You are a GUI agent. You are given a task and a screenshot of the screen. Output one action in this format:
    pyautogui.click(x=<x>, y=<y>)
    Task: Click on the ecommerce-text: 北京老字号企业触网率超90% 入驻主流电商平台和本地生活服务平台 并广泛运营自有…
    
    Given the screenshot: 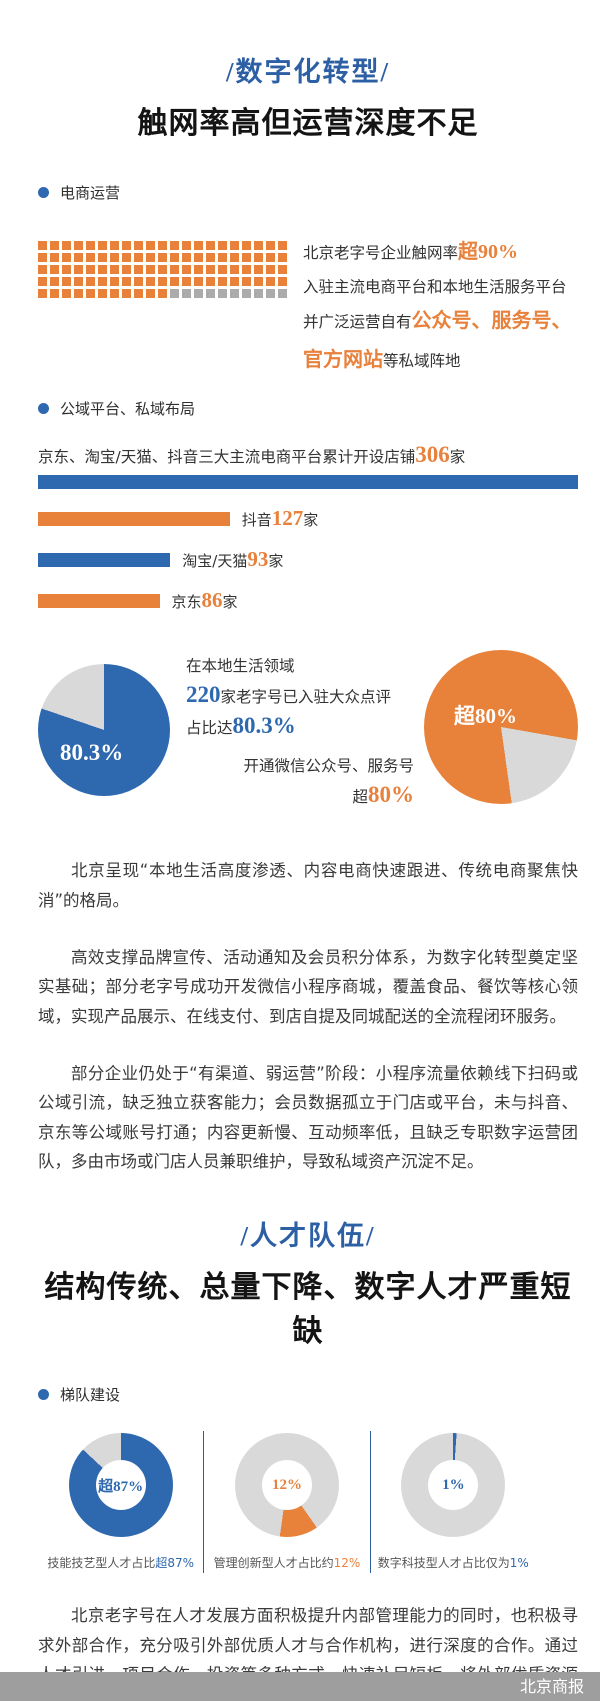 What is the action you would take?
    pyautogui.click(x=437, y=306)
    